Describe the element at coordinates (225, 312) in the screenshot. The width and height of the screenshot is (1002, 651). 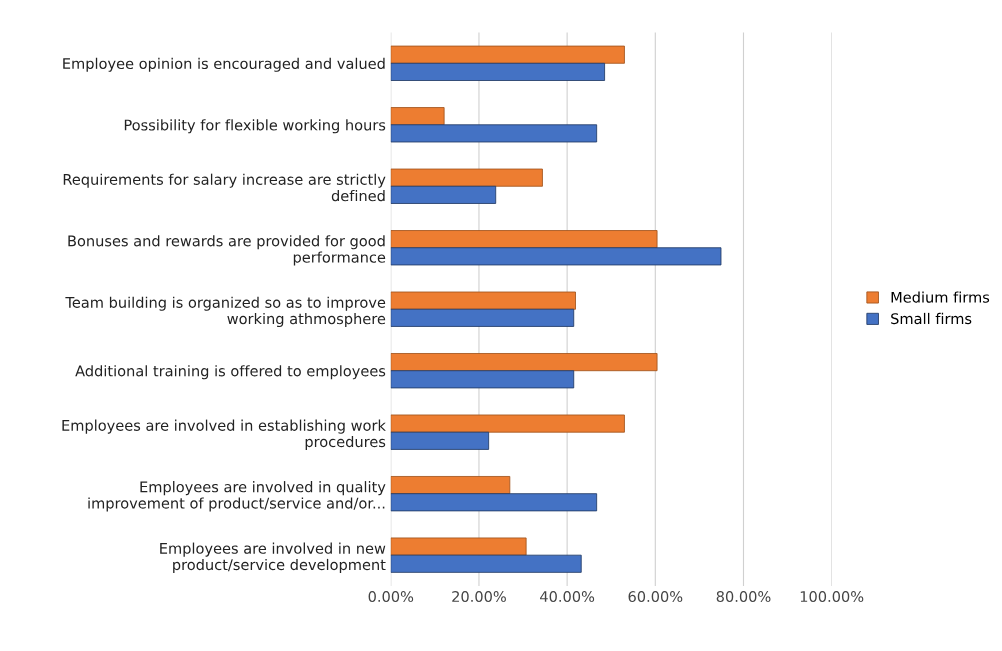
I see `y-tick-label: Team building is organized so as to improve working athmosphere` at that location.